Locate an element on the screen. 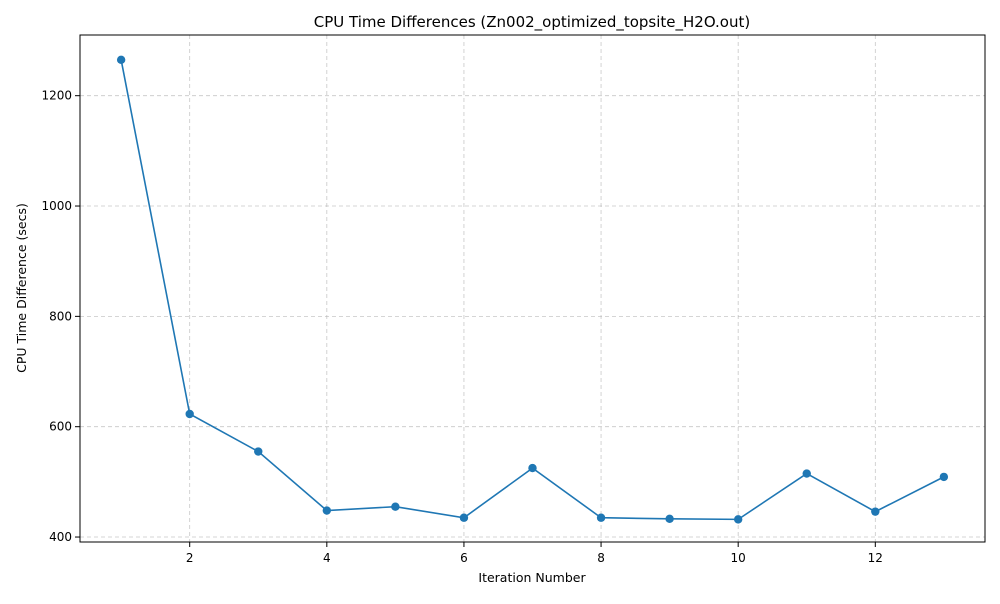  y-axis-label: CPU Time Difference (secs) is located at coordinates (21, 288).